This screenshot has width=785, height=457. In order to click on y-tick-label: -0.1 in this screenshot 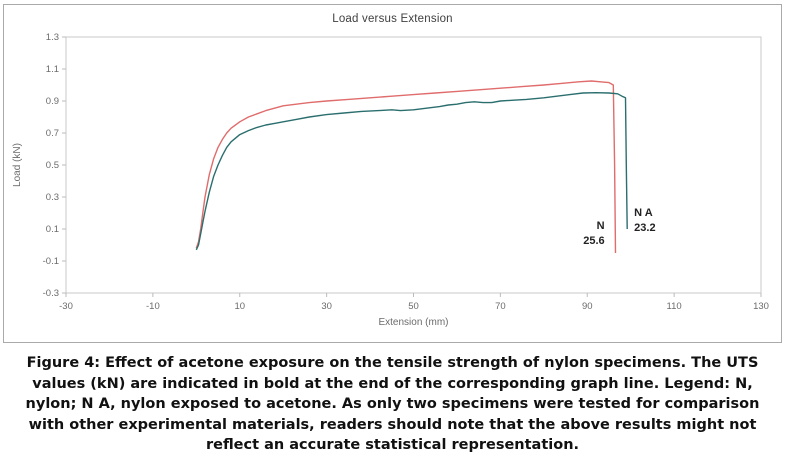, I will do `click(51, 261)`.